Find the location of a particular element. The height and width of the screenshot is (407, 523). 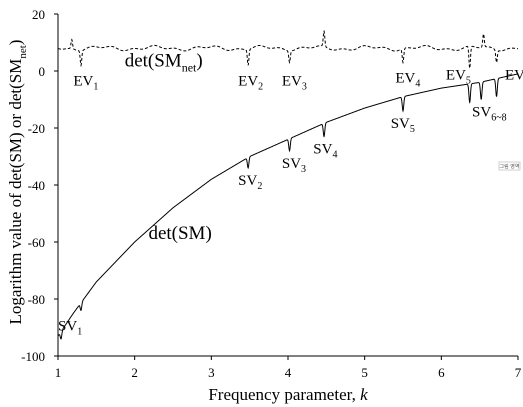

chart-menu-badge: 그림 영역 is located at coordinates (509, 166).